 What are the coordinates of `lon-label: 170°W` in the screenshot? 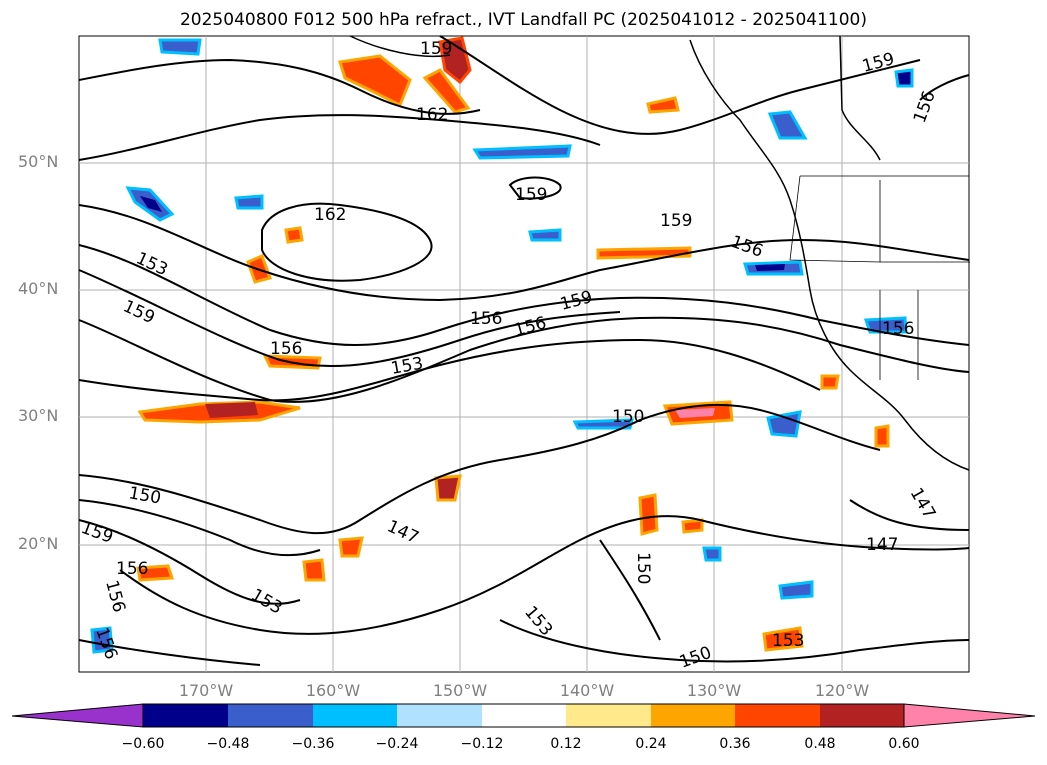 It's located at (206, 690).